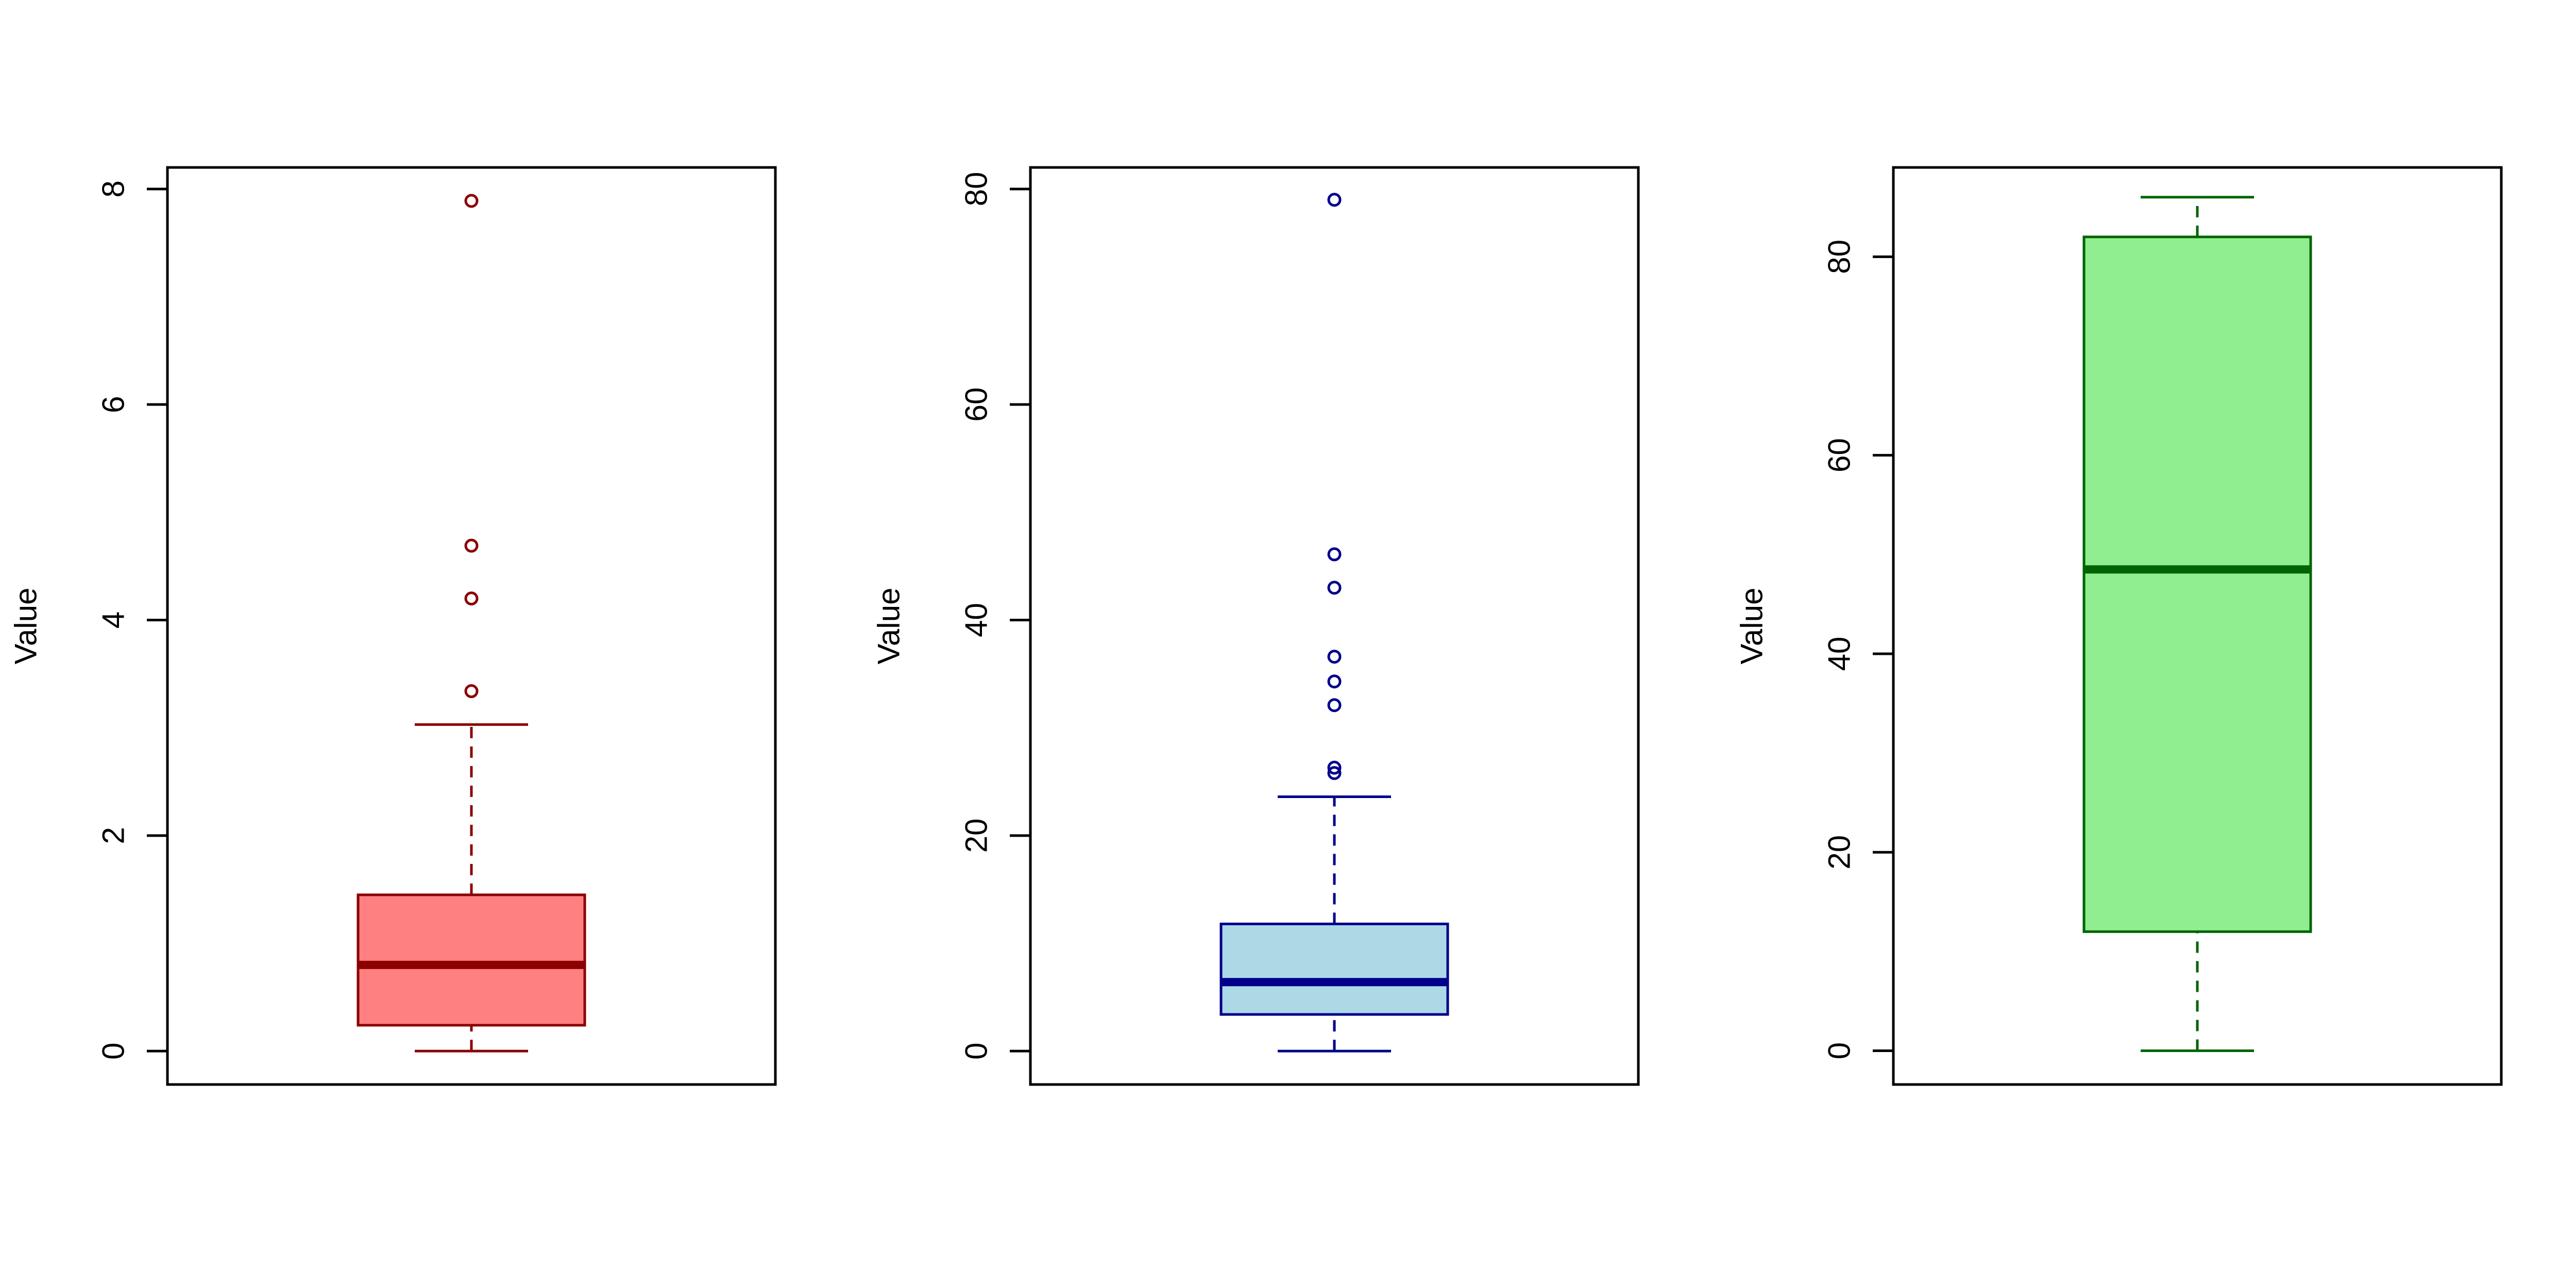  I want to click on y-tick-label: 8, so click(113, 188).